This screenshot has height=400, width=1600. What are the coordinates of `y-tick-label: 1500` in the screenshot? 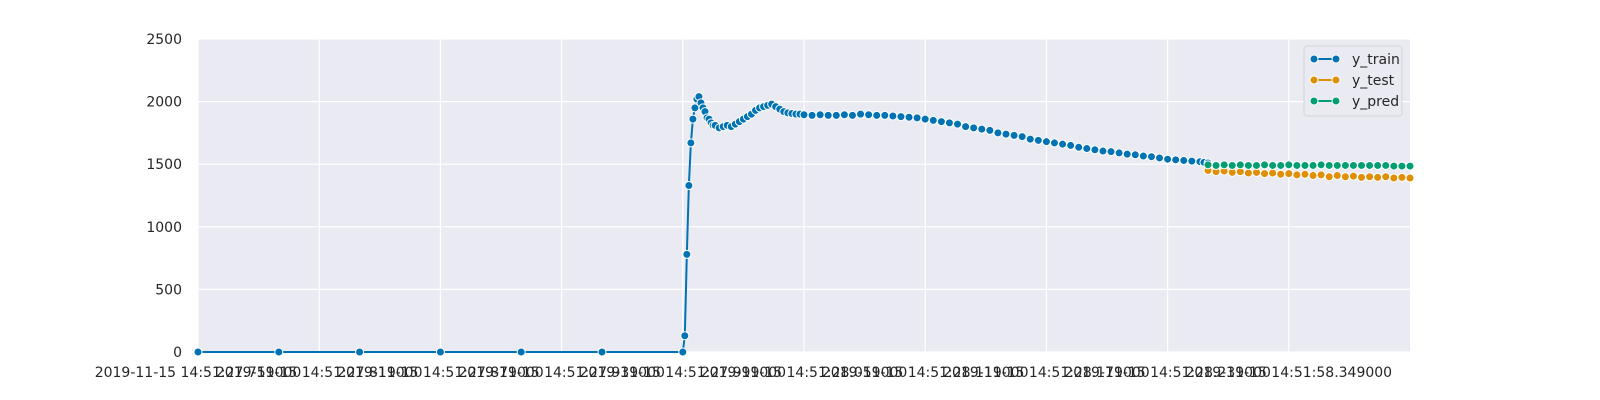 It's located at (164, 165).